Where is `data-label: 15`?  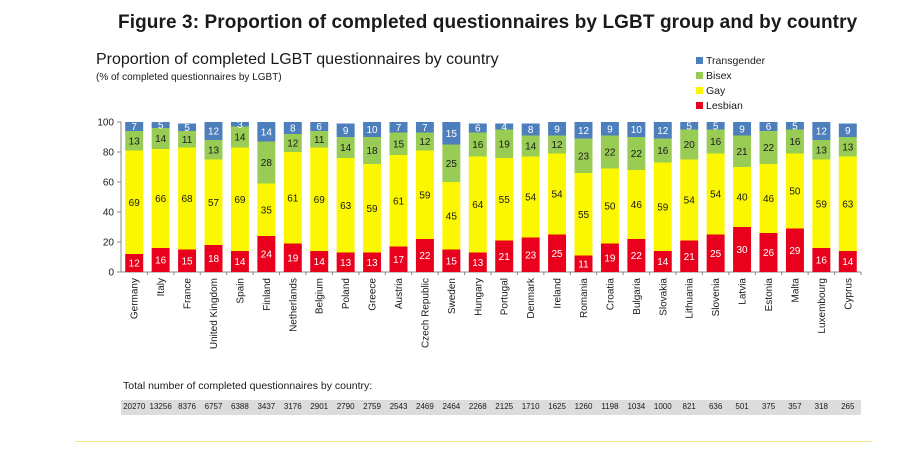 data-label: 15 is located at coordinates (452, 134).